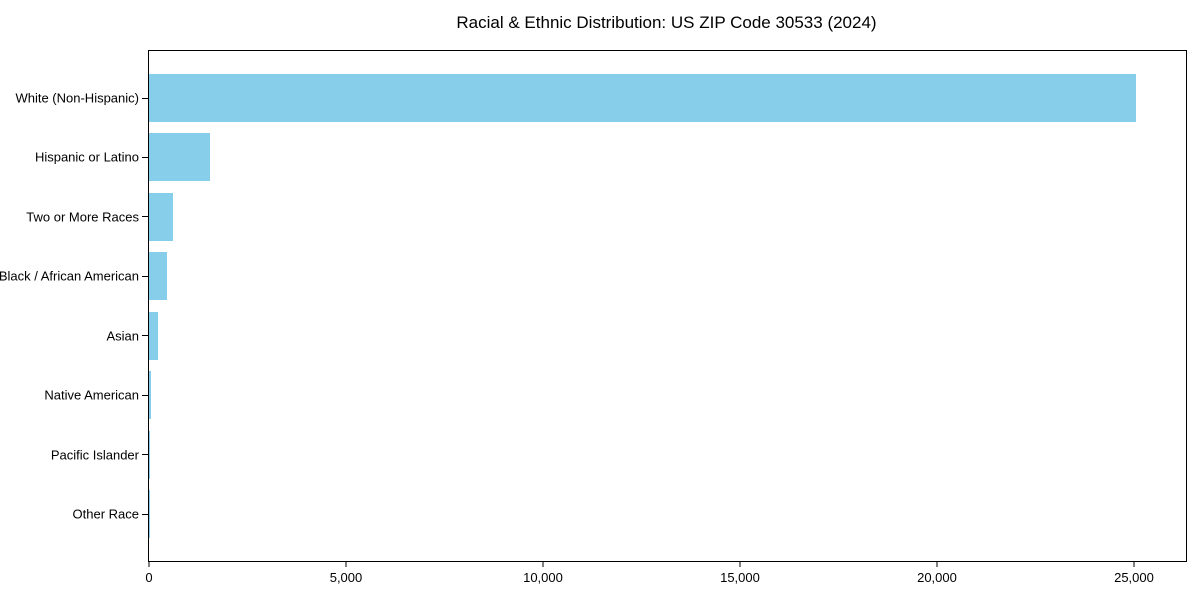  What do you see at coordinates (105, 514) in the screenshot?
I see `category-label: Other Race` at bounding box center [105, 514].